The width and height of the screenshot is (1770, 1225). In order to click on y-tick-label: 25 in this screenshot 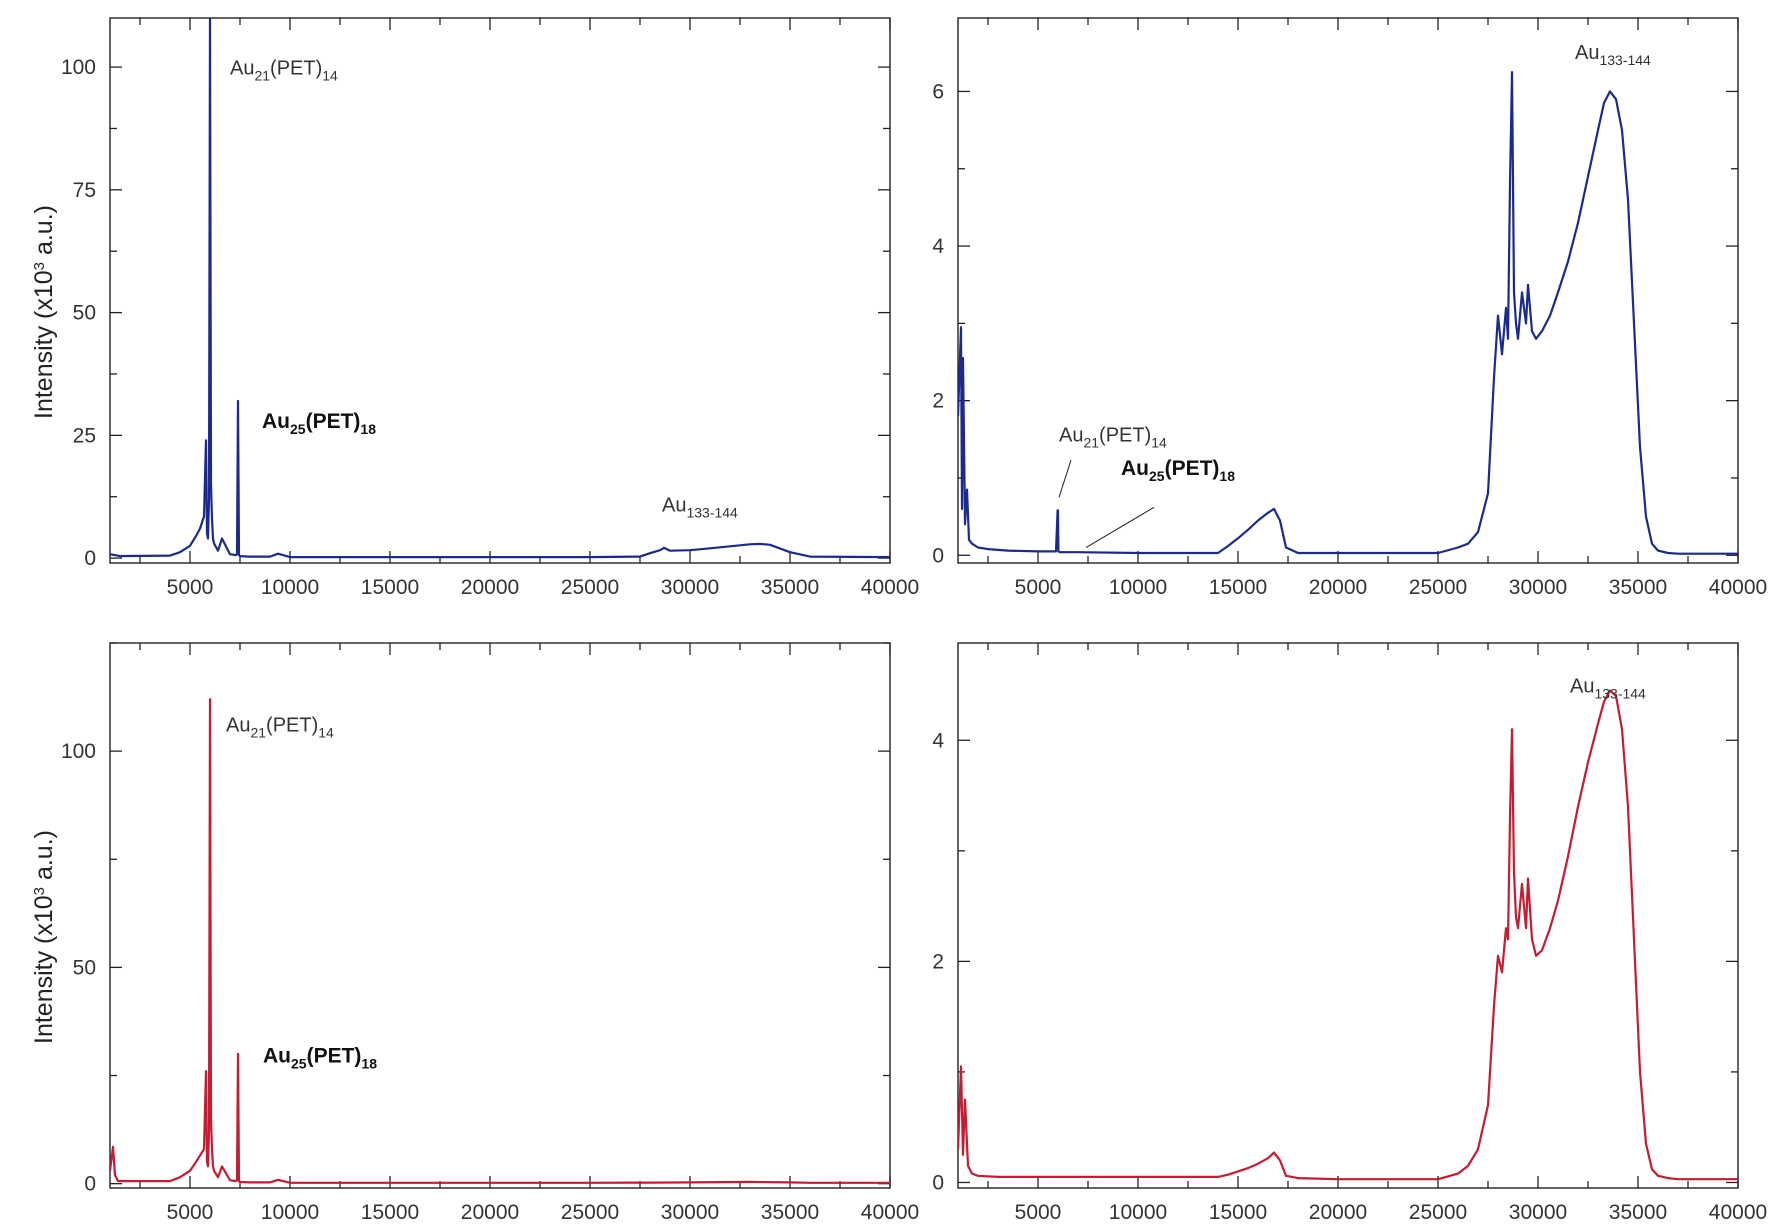, I will do `click(84, 435)`.